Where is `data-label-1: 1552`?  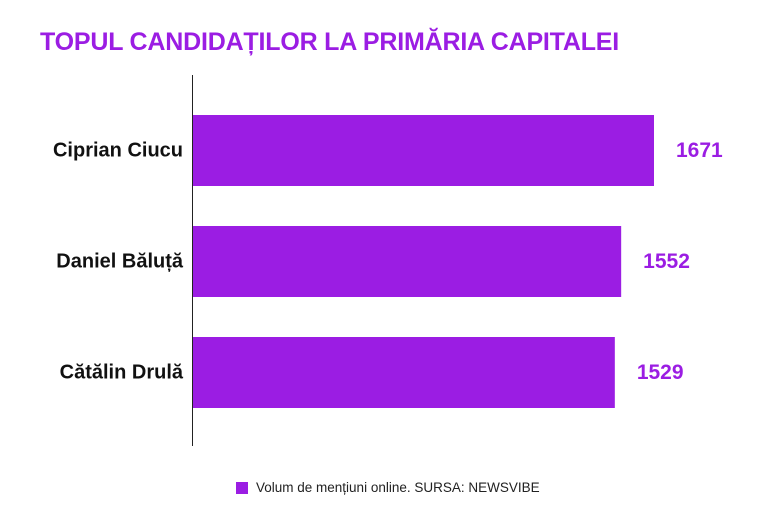 data-label-1: 1552 is located at coordinates (666, 261).